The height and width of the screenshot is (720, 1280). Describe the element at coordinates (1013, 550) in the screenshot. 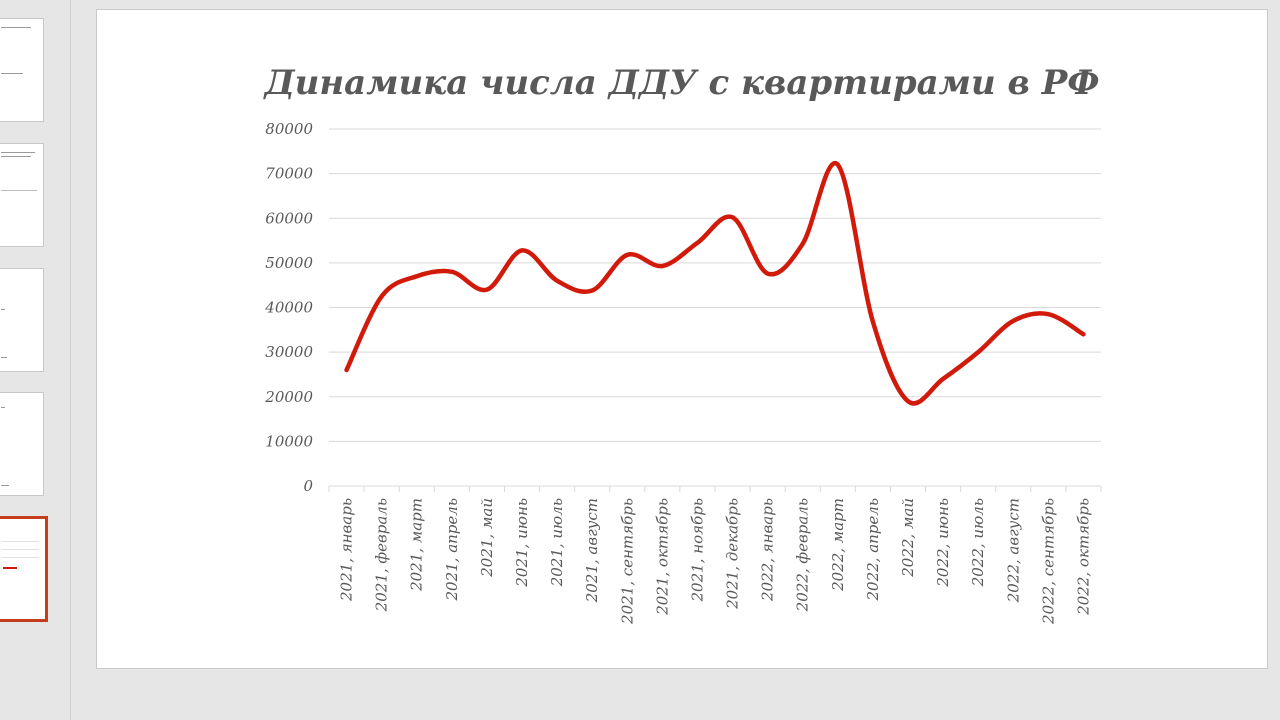

I see `x-tick-label: 2022, август` at that location.